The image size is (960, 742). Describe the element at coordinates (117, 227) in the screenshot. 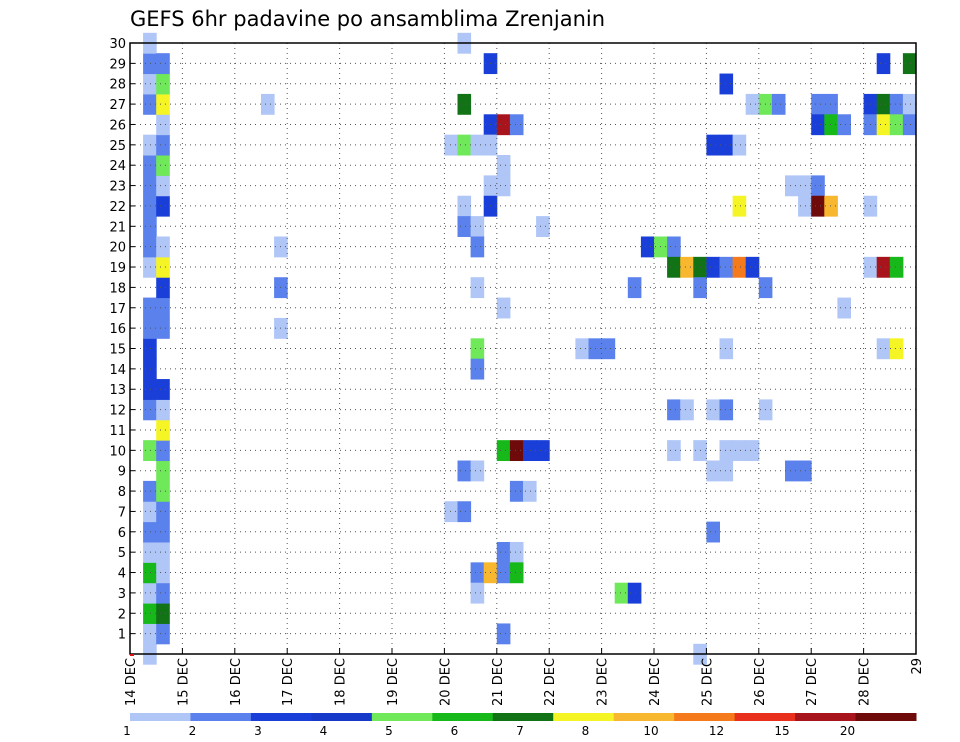

I see `y-tick-label: 21` at that location.